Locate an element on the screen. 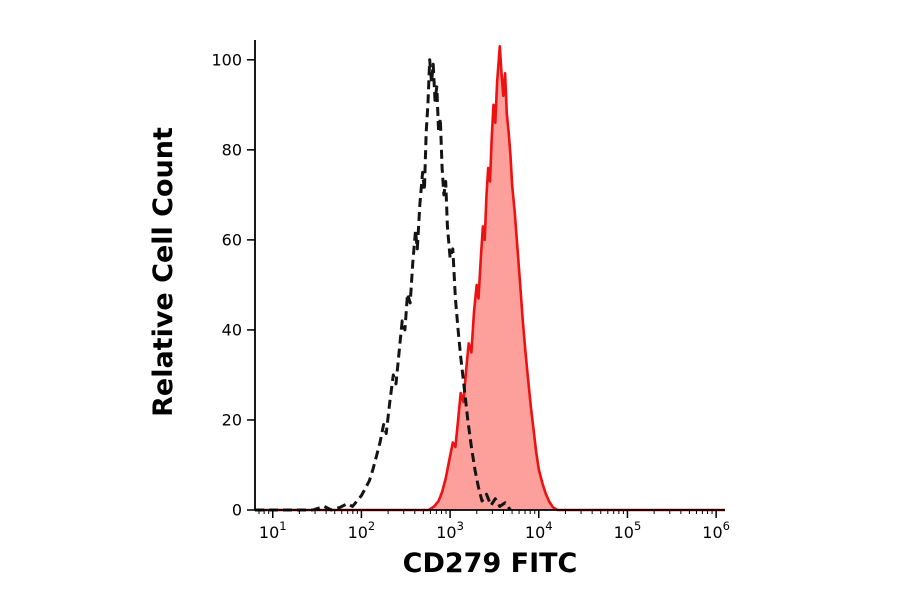 The image size is (900, 594). x-tick-label: 10³ is located at coordinates (450, 530).